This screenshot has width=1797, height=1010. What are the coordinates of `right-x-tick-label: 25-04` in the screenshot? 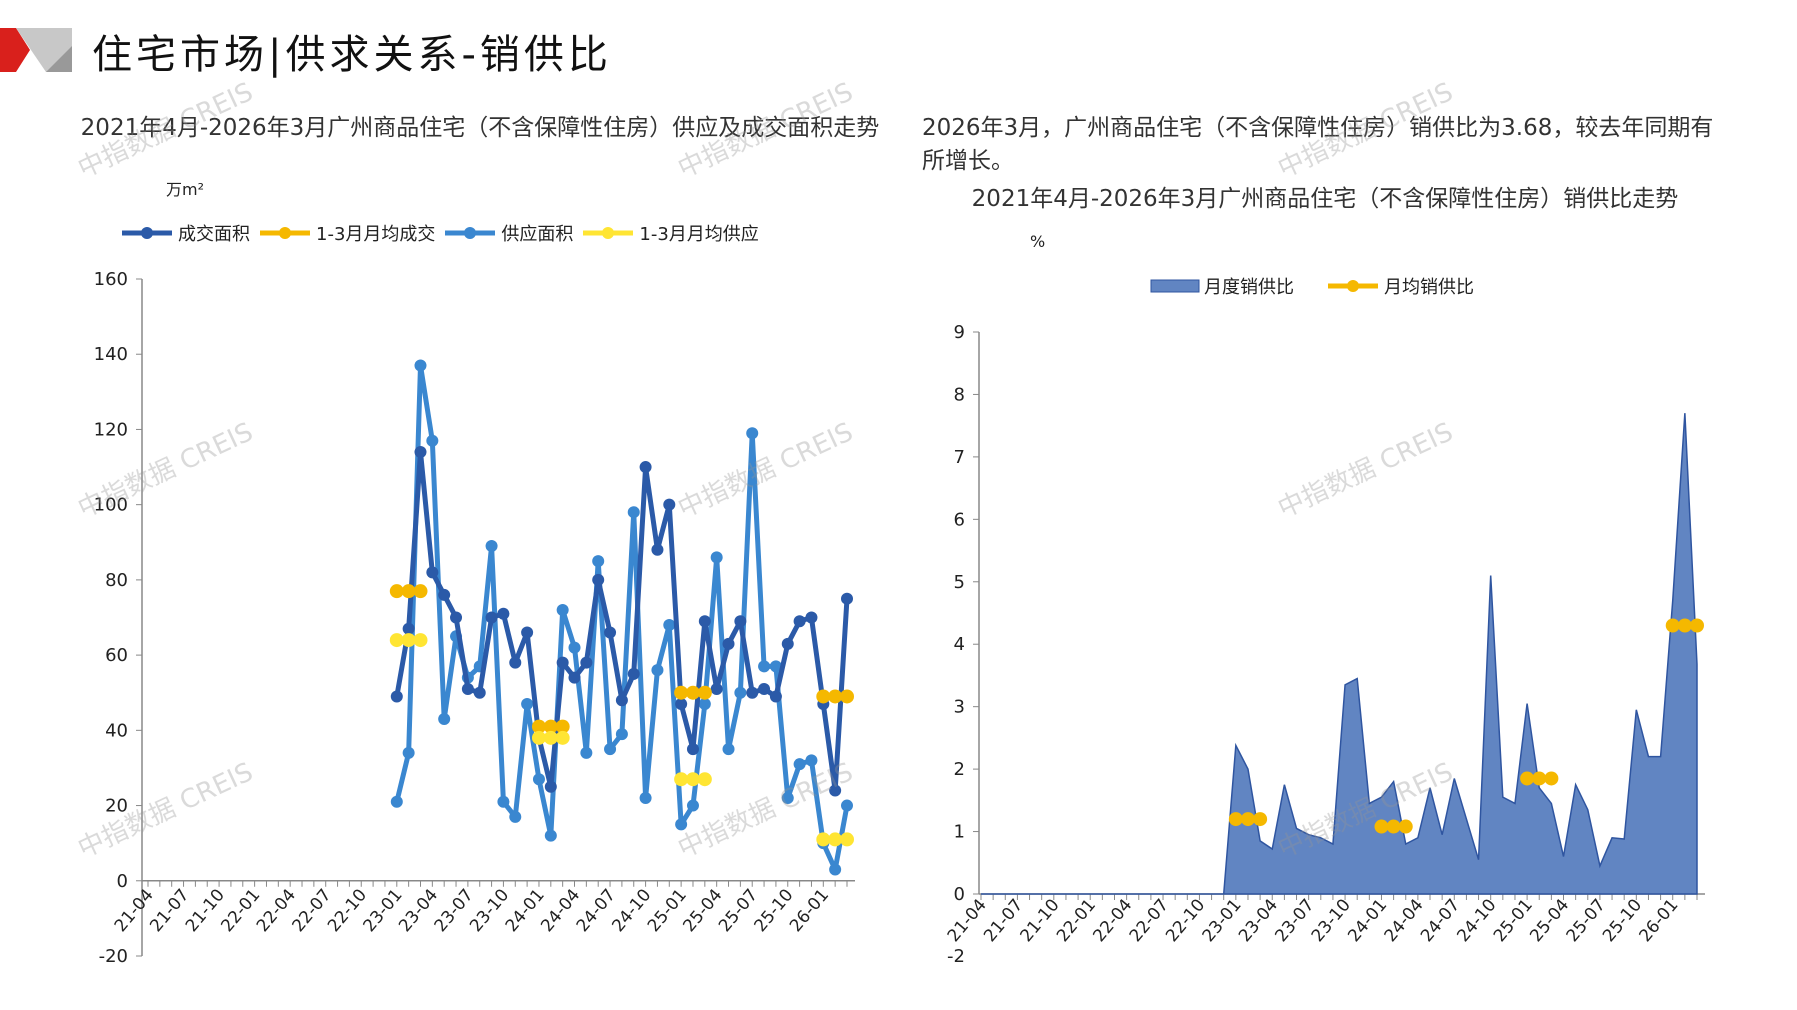 It's located at (1549, 920).